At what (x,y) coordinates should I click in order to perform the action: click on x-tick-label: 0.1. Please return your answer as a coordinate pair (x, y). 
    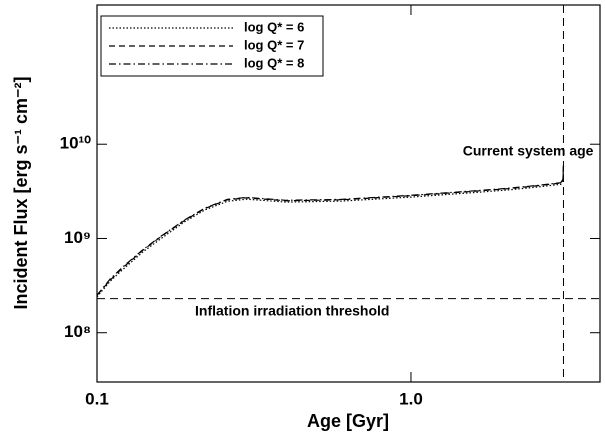
    Looking at the image, I should click on (97, 398).